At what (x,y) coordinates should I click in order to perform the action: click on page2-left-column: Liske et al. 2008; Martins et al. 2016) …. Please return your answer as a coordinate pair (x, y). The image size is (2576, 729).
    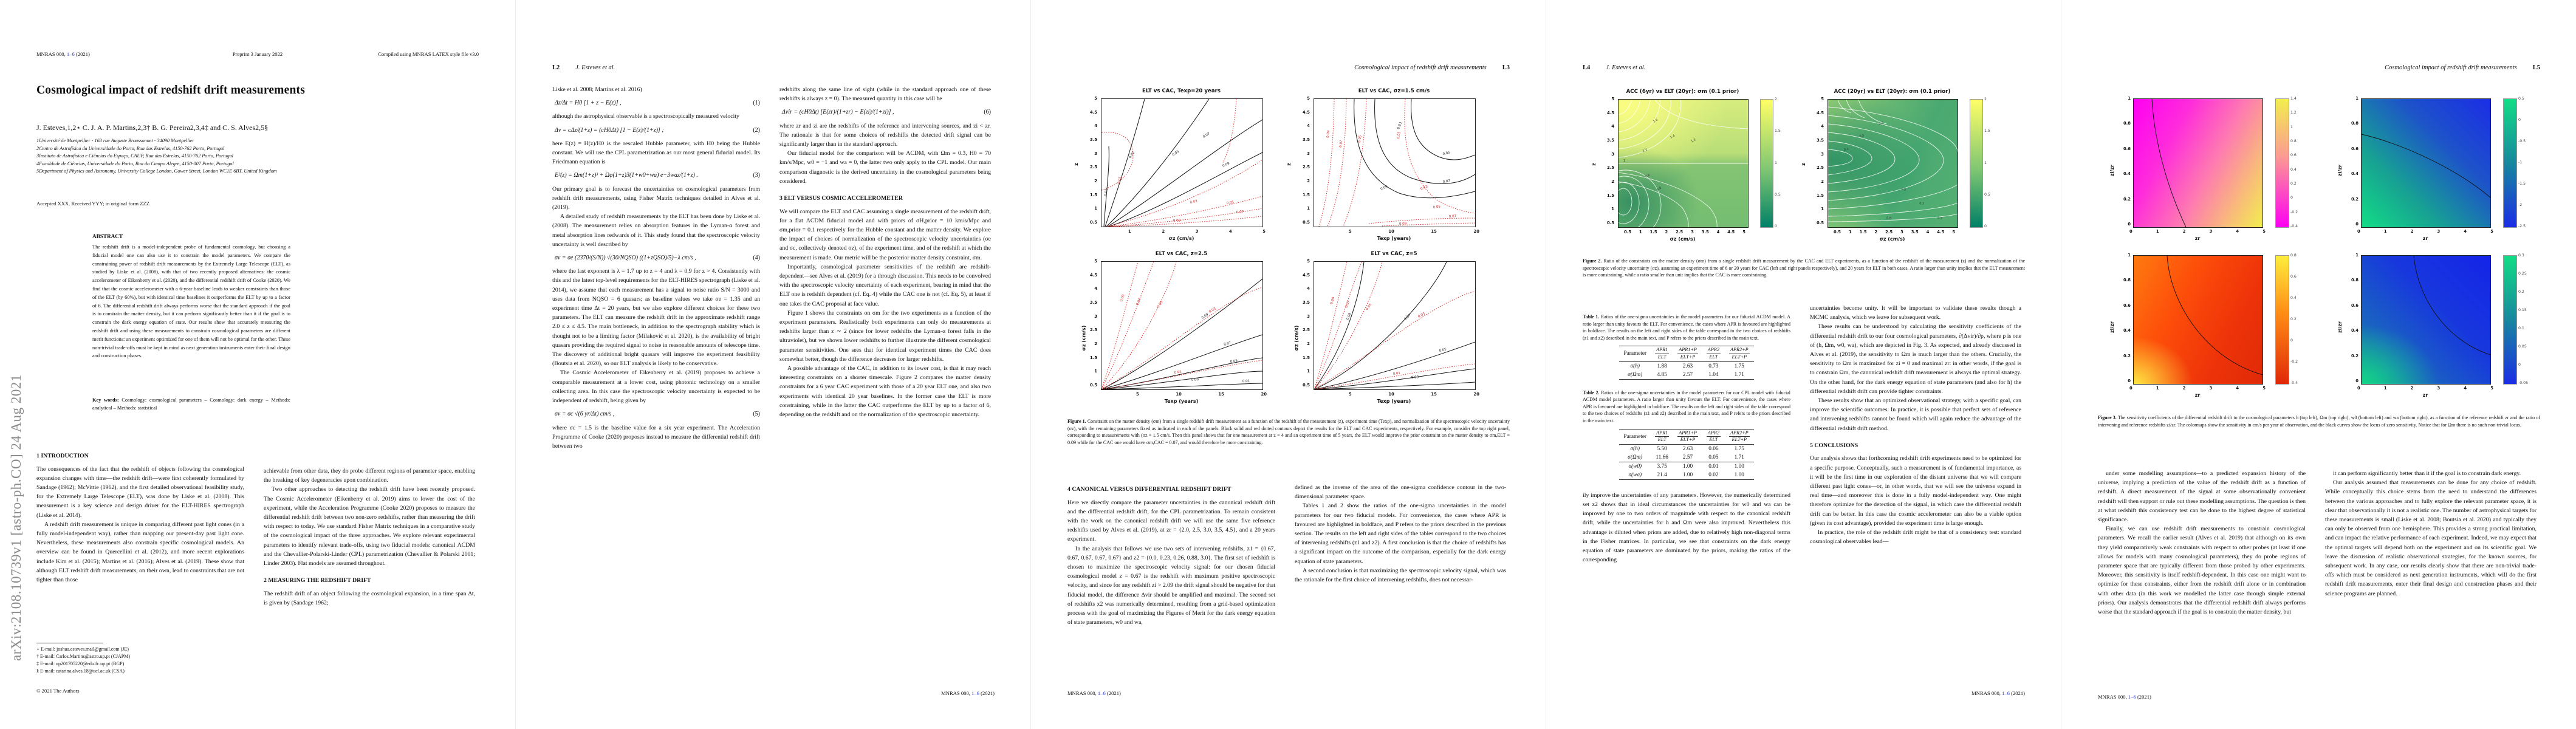
    Looking at the image, I should click on (656, 268).